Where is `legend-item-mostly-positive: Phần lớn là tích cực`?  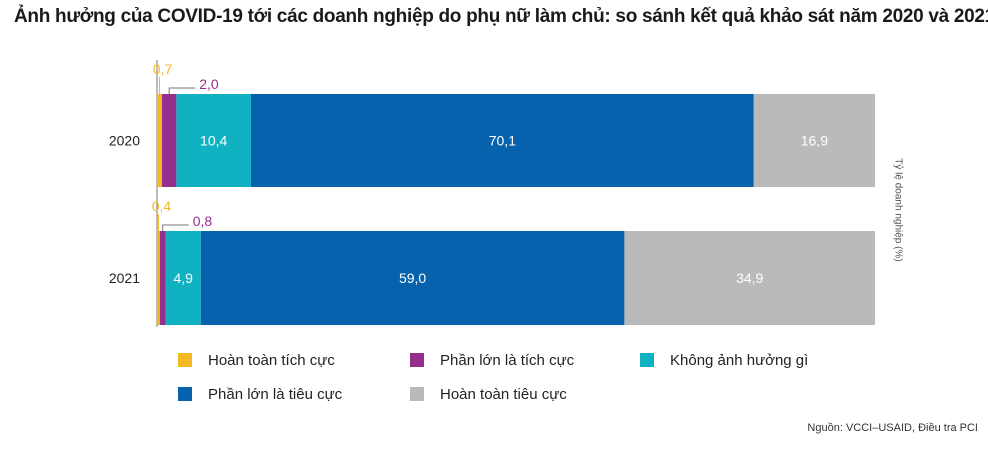
legend-item-mostly-positive: Phần lớn là tích cực is located at coordinates (492, 360).